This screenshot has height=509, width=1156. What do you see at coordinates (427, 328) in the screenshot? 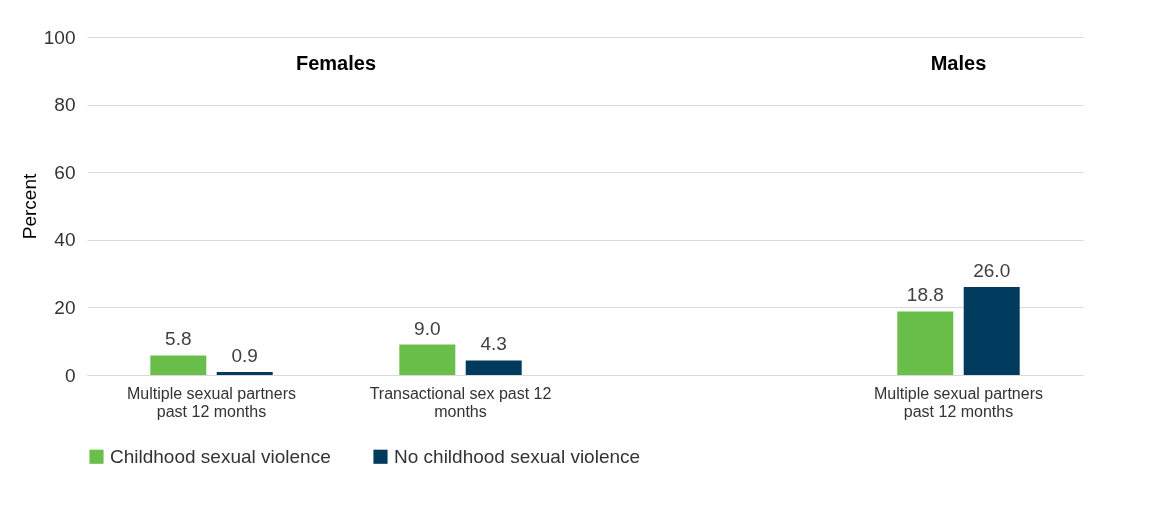
I see `data-label: 9.0` at bounding box center [427, 328].